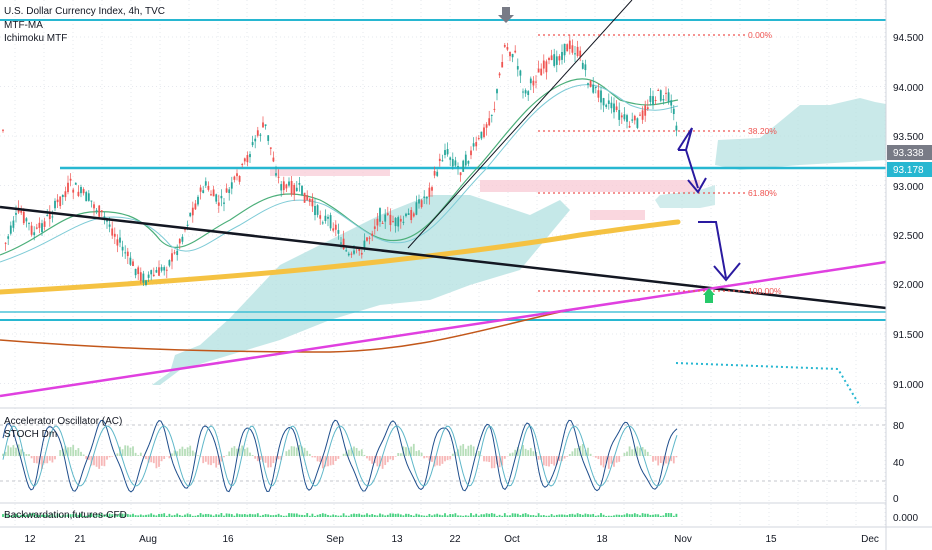  What do you see at coordinates (84, 11) in the screenshot?
I see `chart-title: U.S. Dollar Currency Index, 4h, TVC` at bounding box center [84, 11].